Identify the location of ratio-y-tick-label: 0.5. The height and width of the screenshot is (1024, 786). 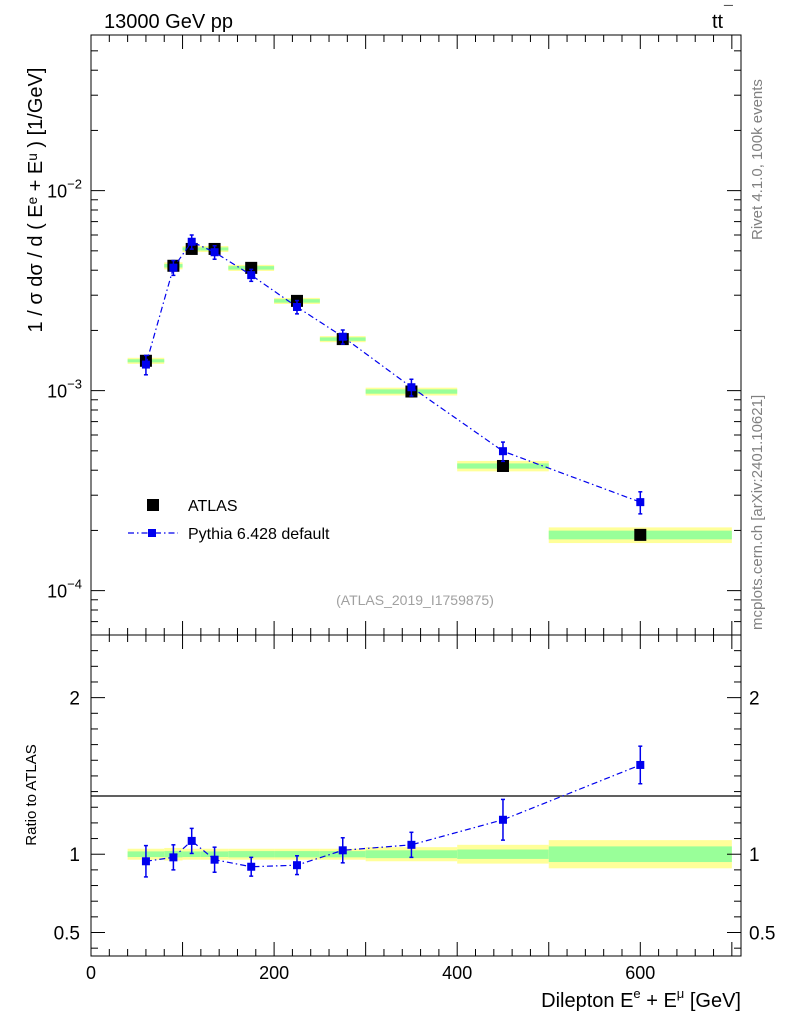
(67, 934).